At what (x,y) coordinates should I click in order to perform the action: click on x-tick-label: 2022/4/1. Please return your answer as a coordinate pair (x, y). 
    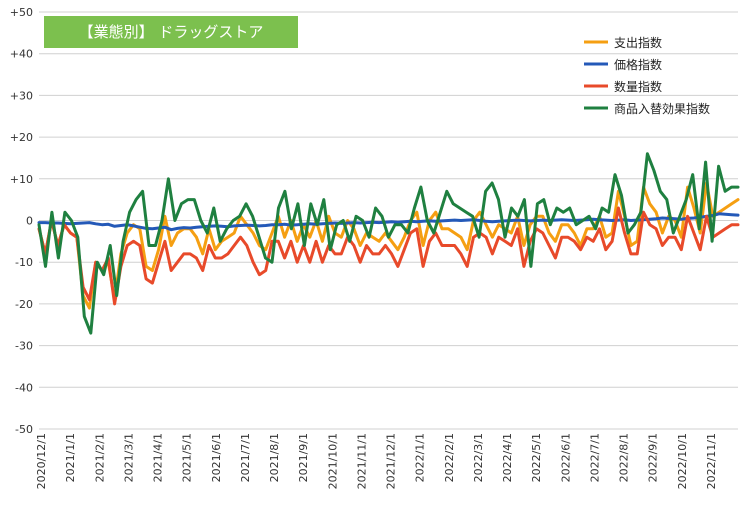
    Looking at the image, I should click on (507, 457).